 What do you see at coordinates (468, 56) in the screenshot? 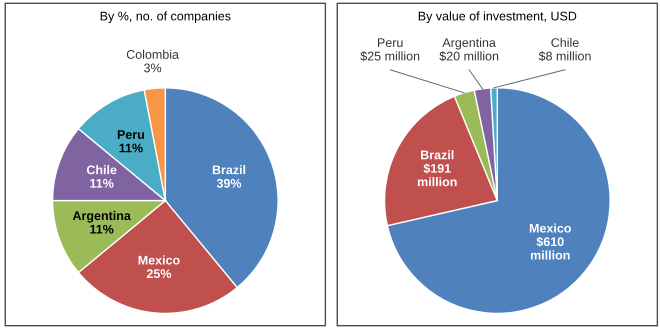
I see `data-label: $20 million` at bounding box center [468, 56].